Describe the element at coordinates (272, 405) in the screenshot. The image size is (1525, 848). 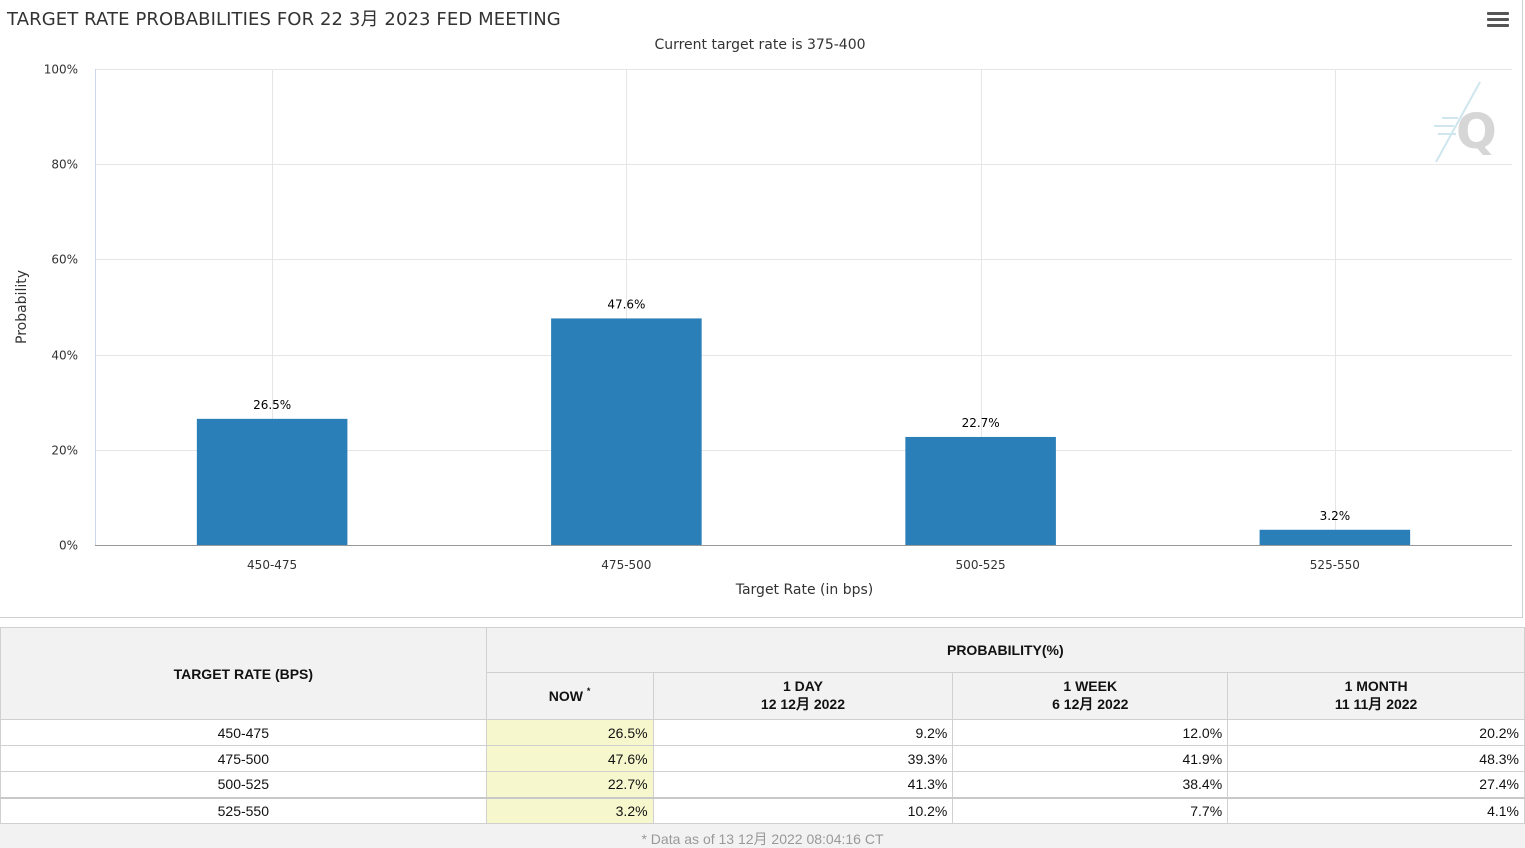
I see `bar-data-label: 26.5%` at that location.